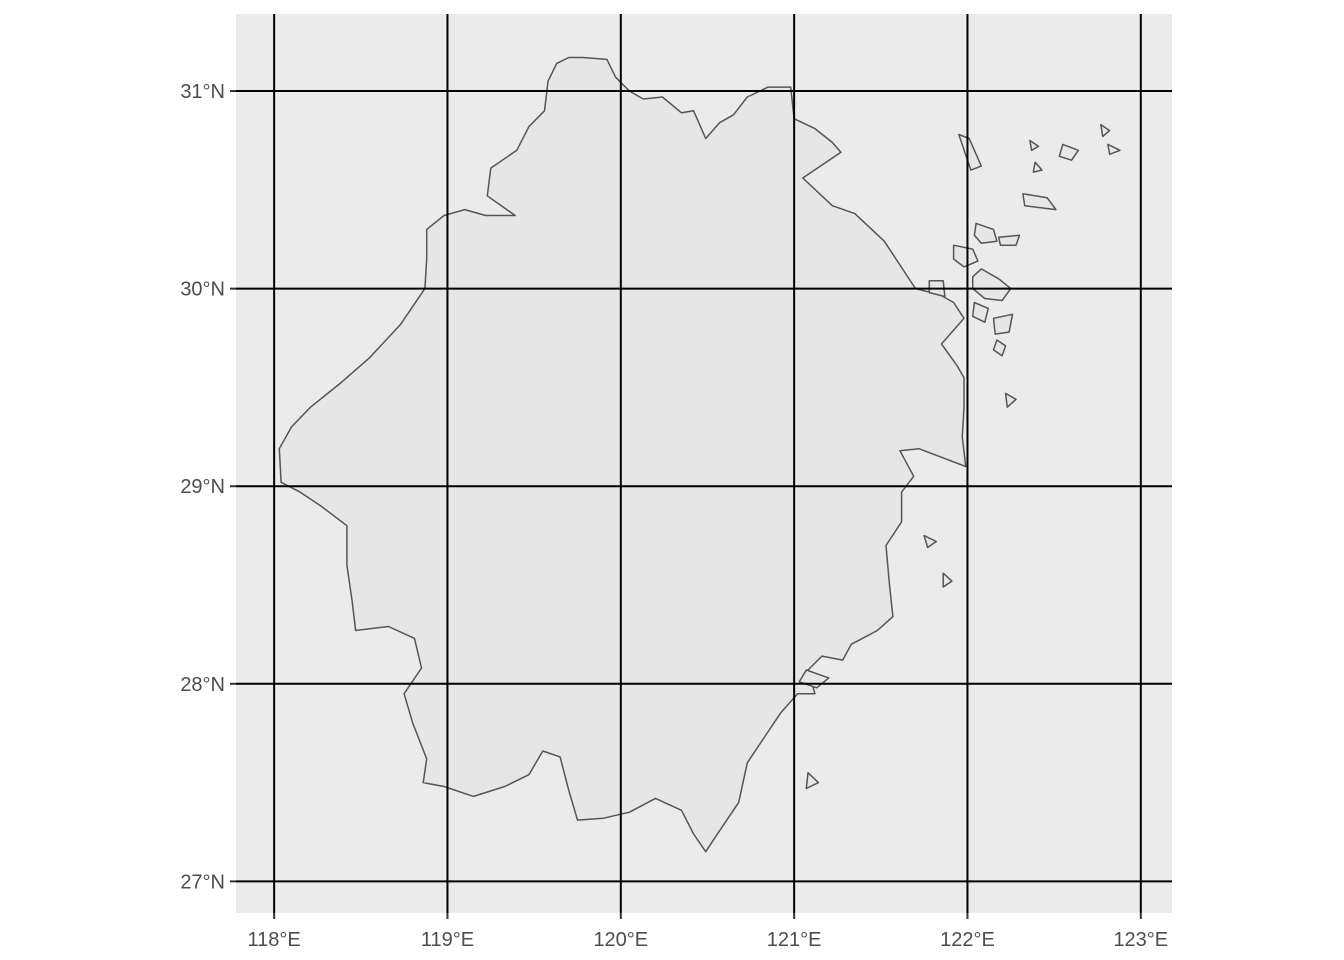  What do you see at coordinates (447, 940) in the screenshot?
I see `x-tick-label: 119°E` at bounding box center [447, 940].